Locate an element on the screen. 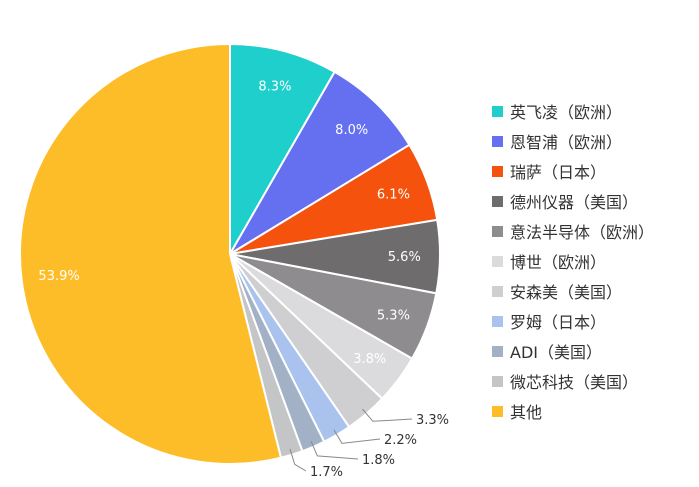 The width and height of the screenshot is (699, 487). leader-lines is located at coordinates (351, 440).